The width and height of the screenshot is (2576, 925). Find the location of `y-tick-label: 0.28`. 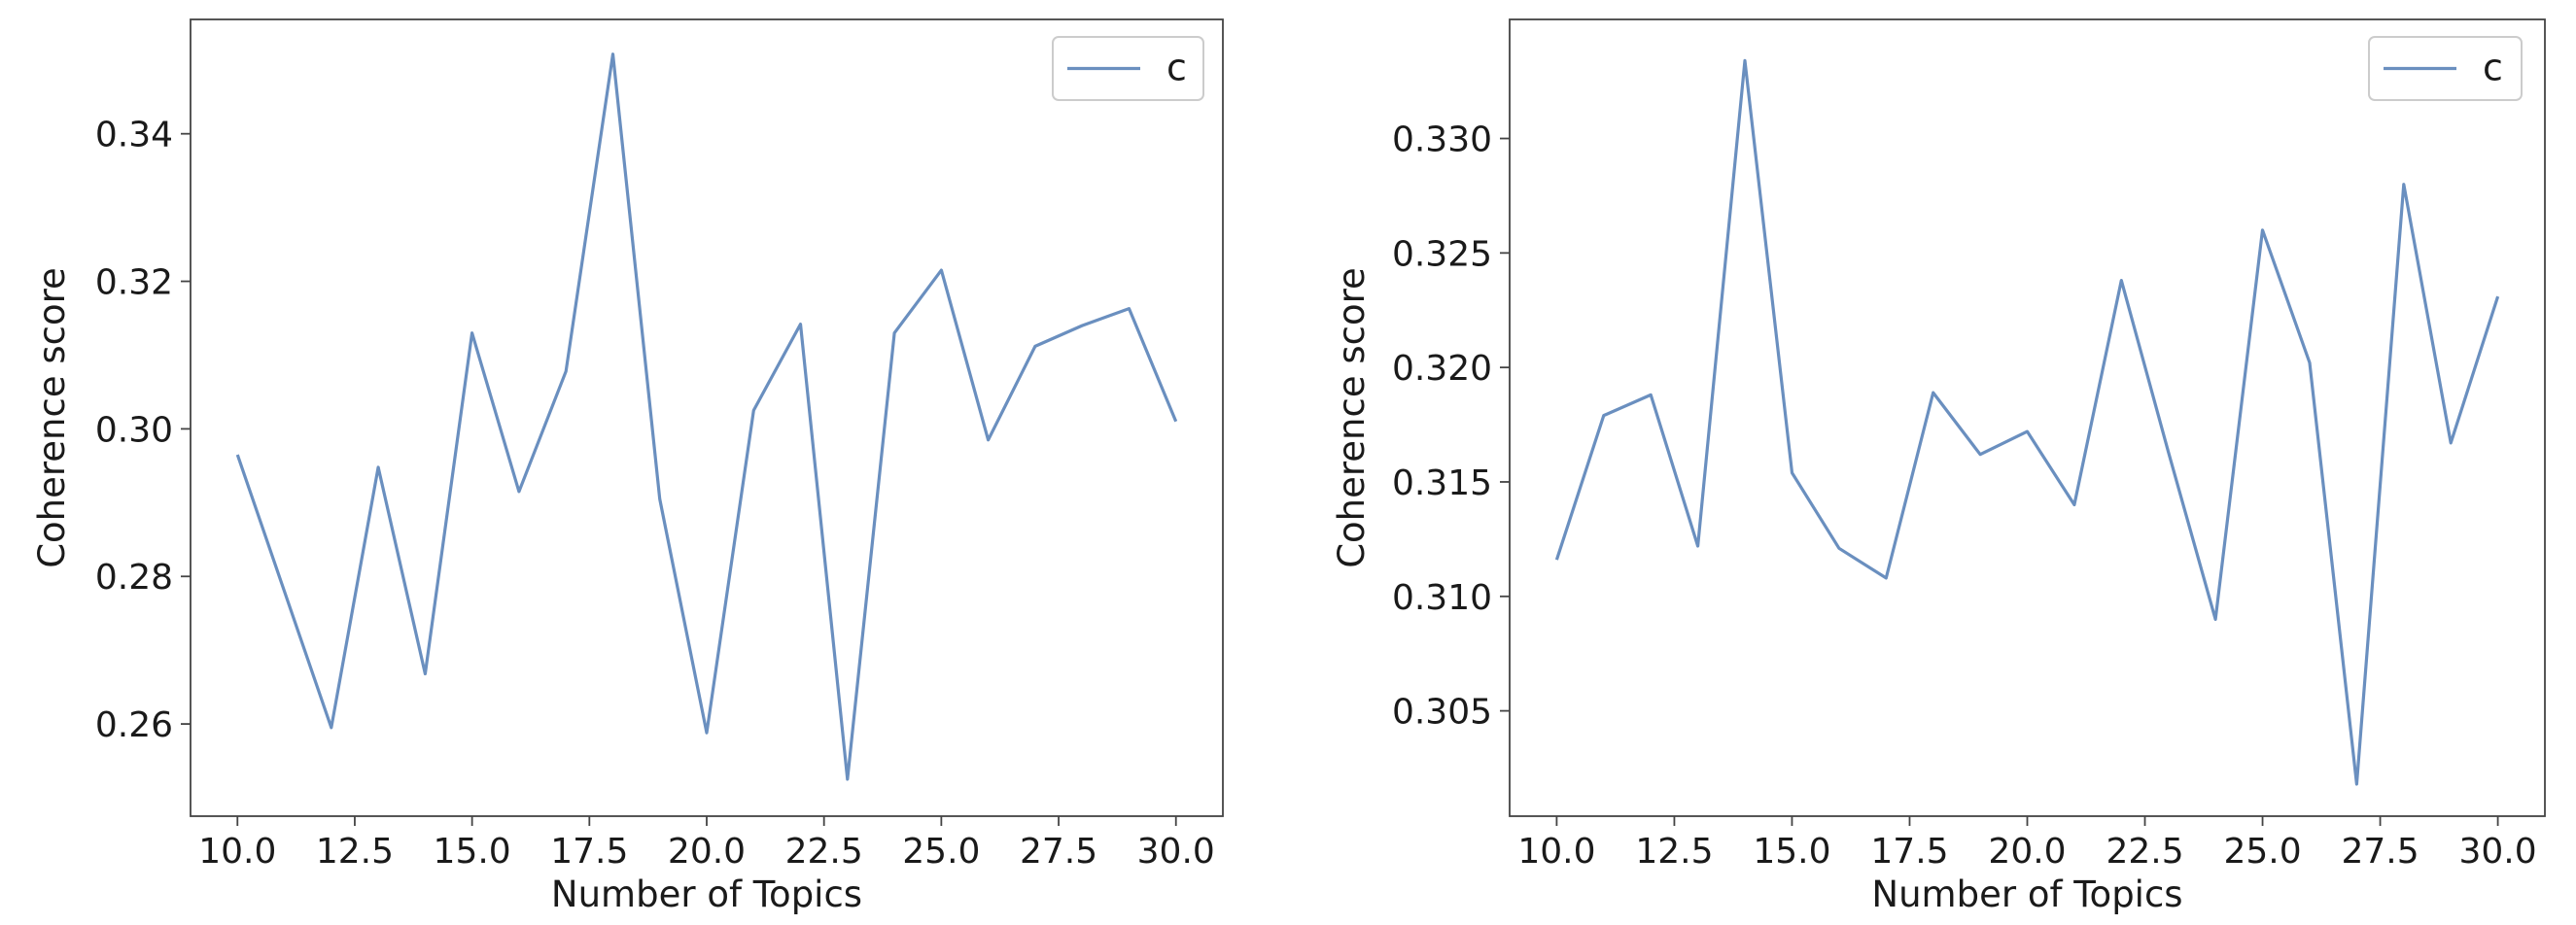

y-tick-label: 0.28 is located at coordinates (134, 578).